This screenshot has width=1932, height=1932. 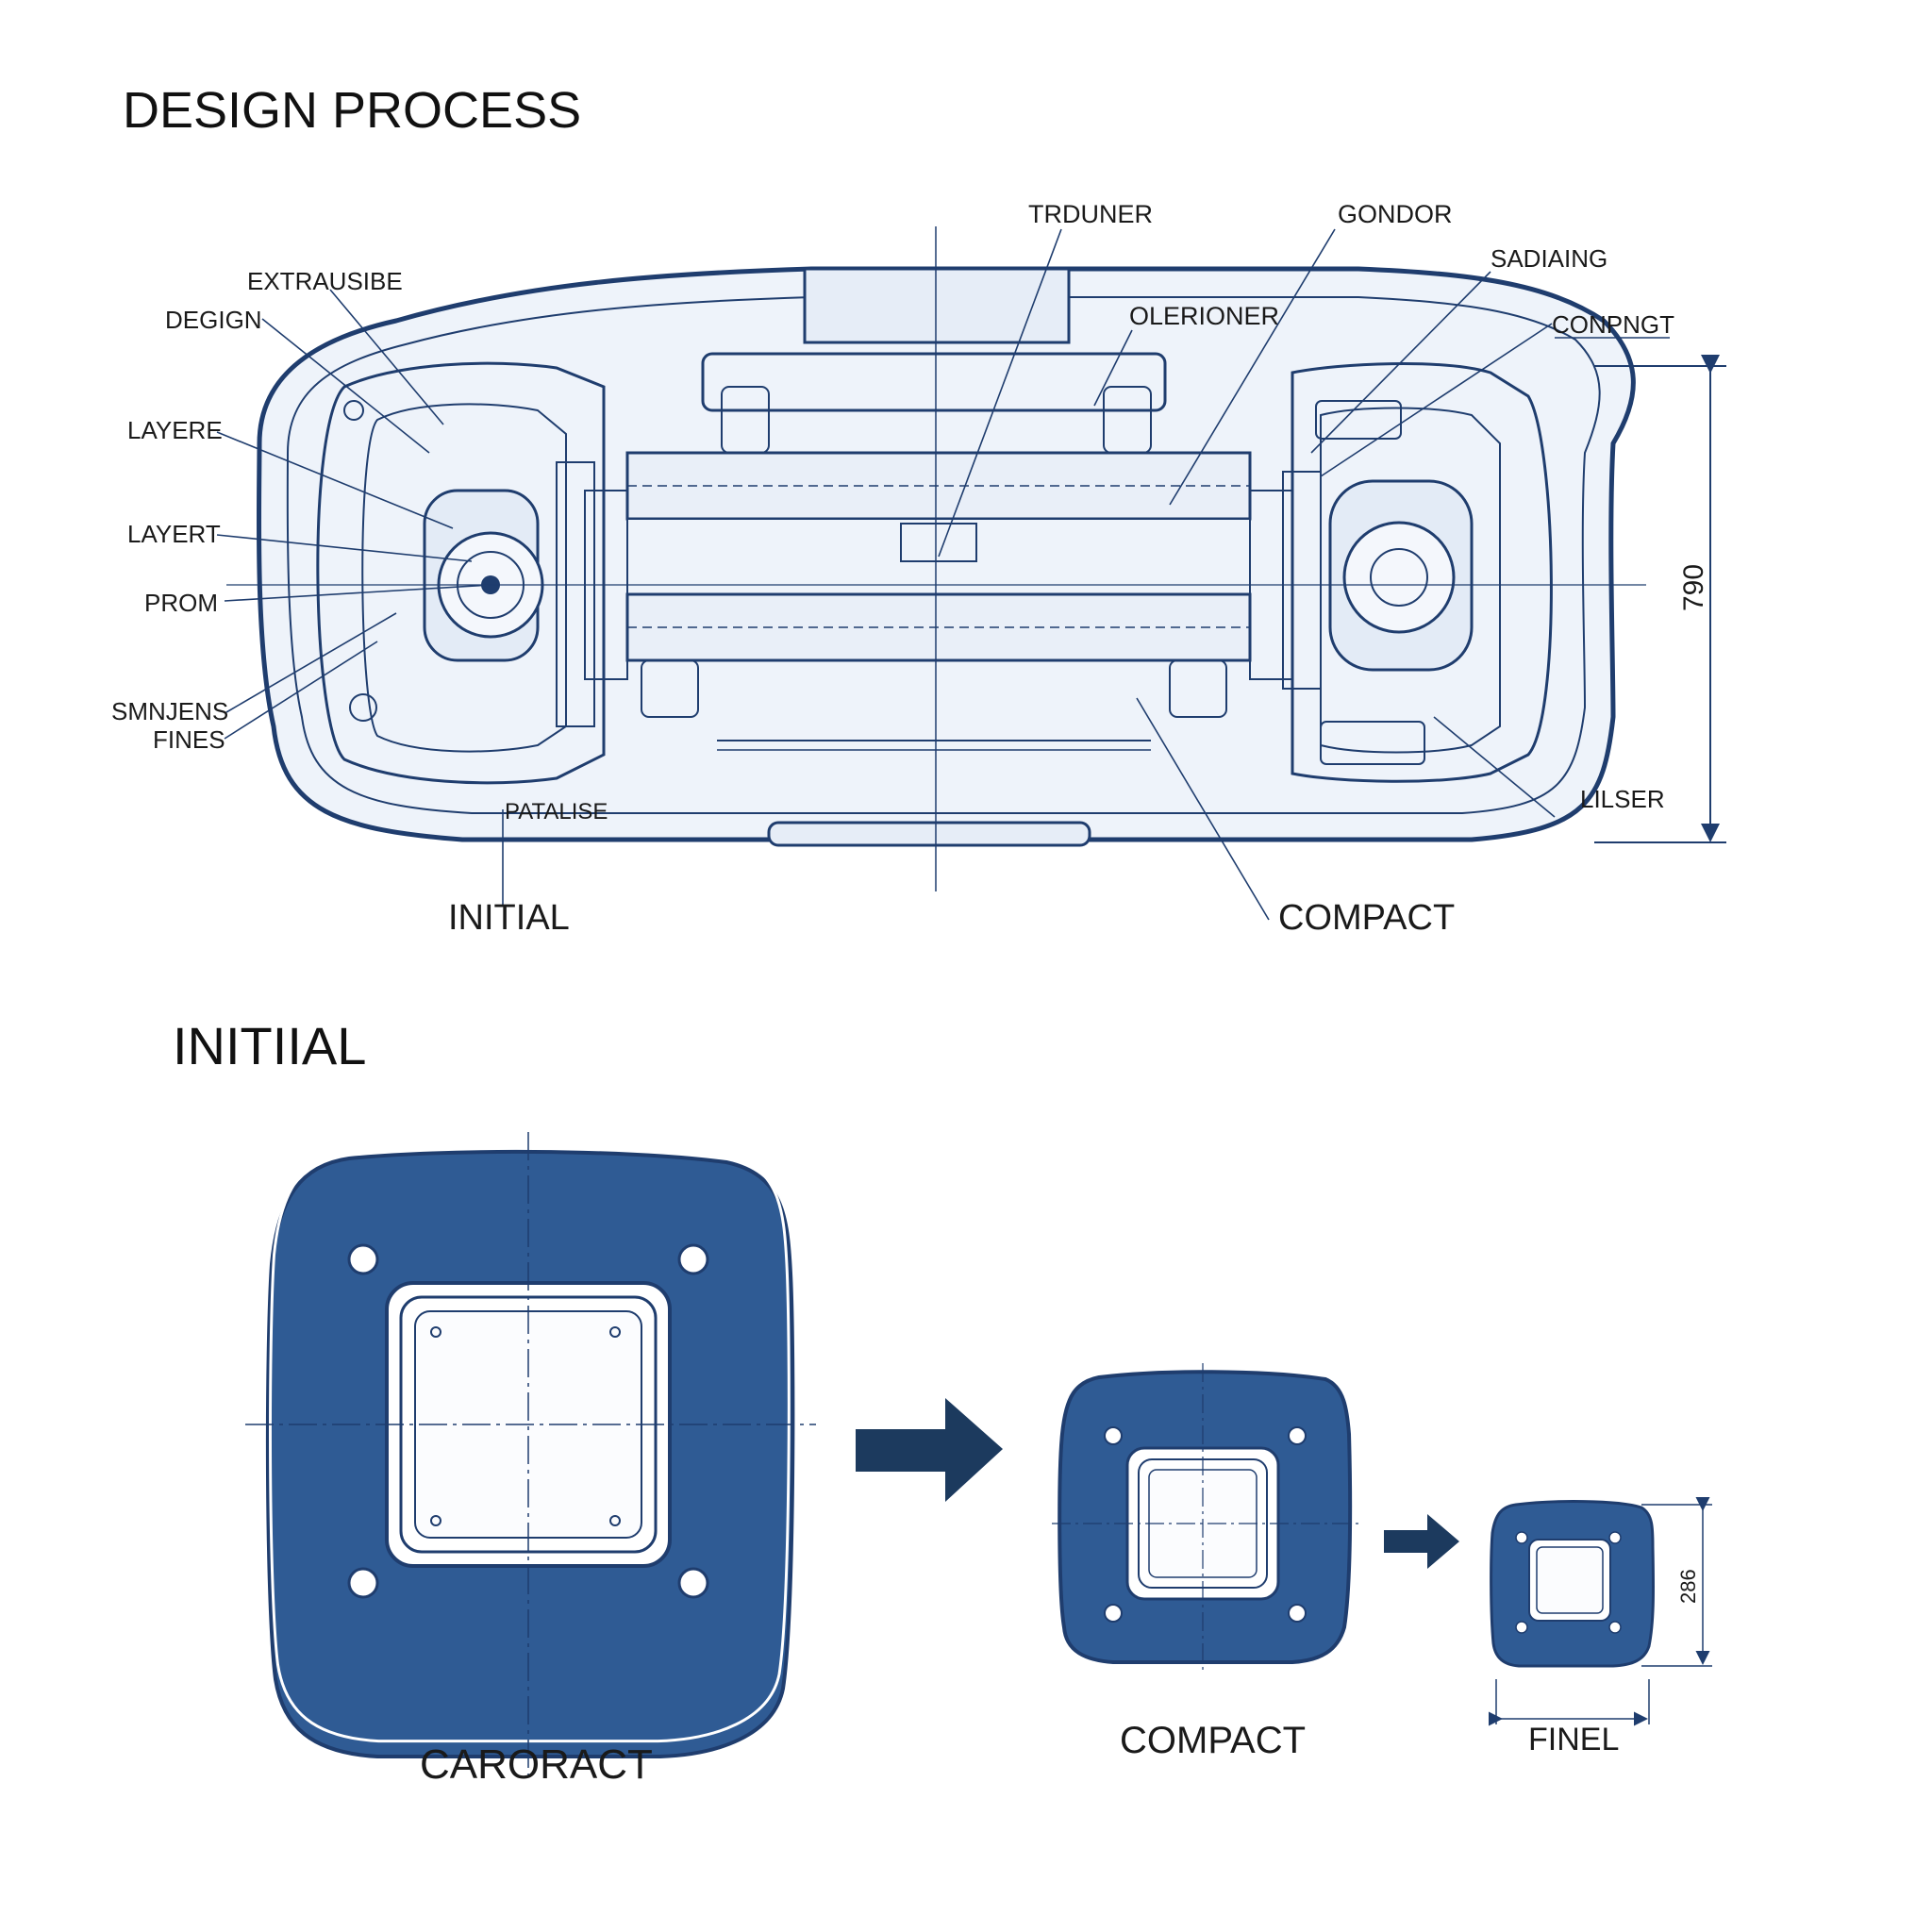 What do you see at coordinates (536, 1765) in the screenshot?
I see `stage-label-1: CARORACT` at bounding box center [536, 1765].